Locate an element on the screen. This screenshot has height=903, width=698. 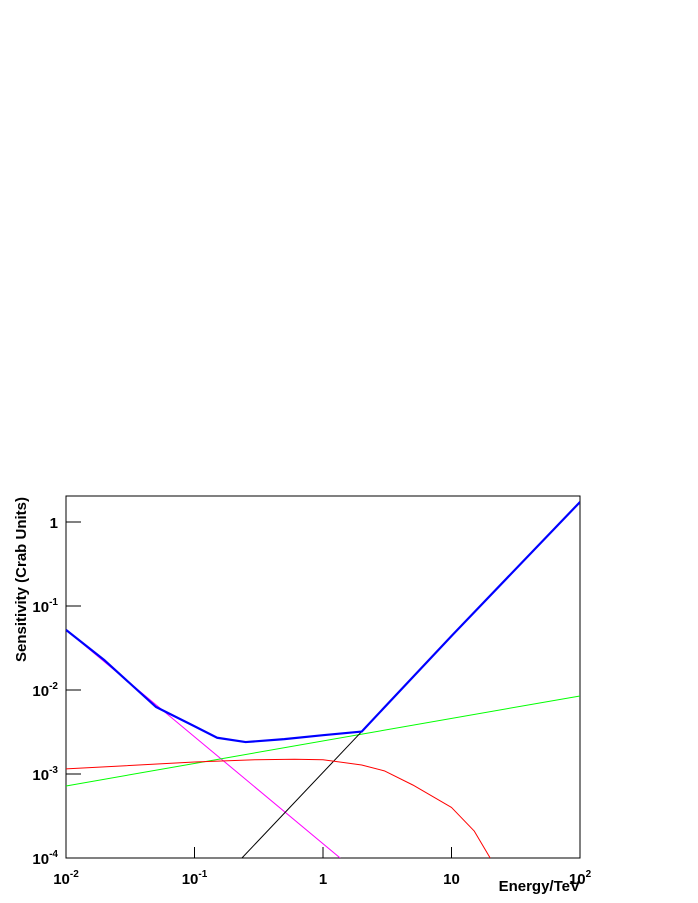
x-tick-label: 10 is located at coordinates (451, 879).